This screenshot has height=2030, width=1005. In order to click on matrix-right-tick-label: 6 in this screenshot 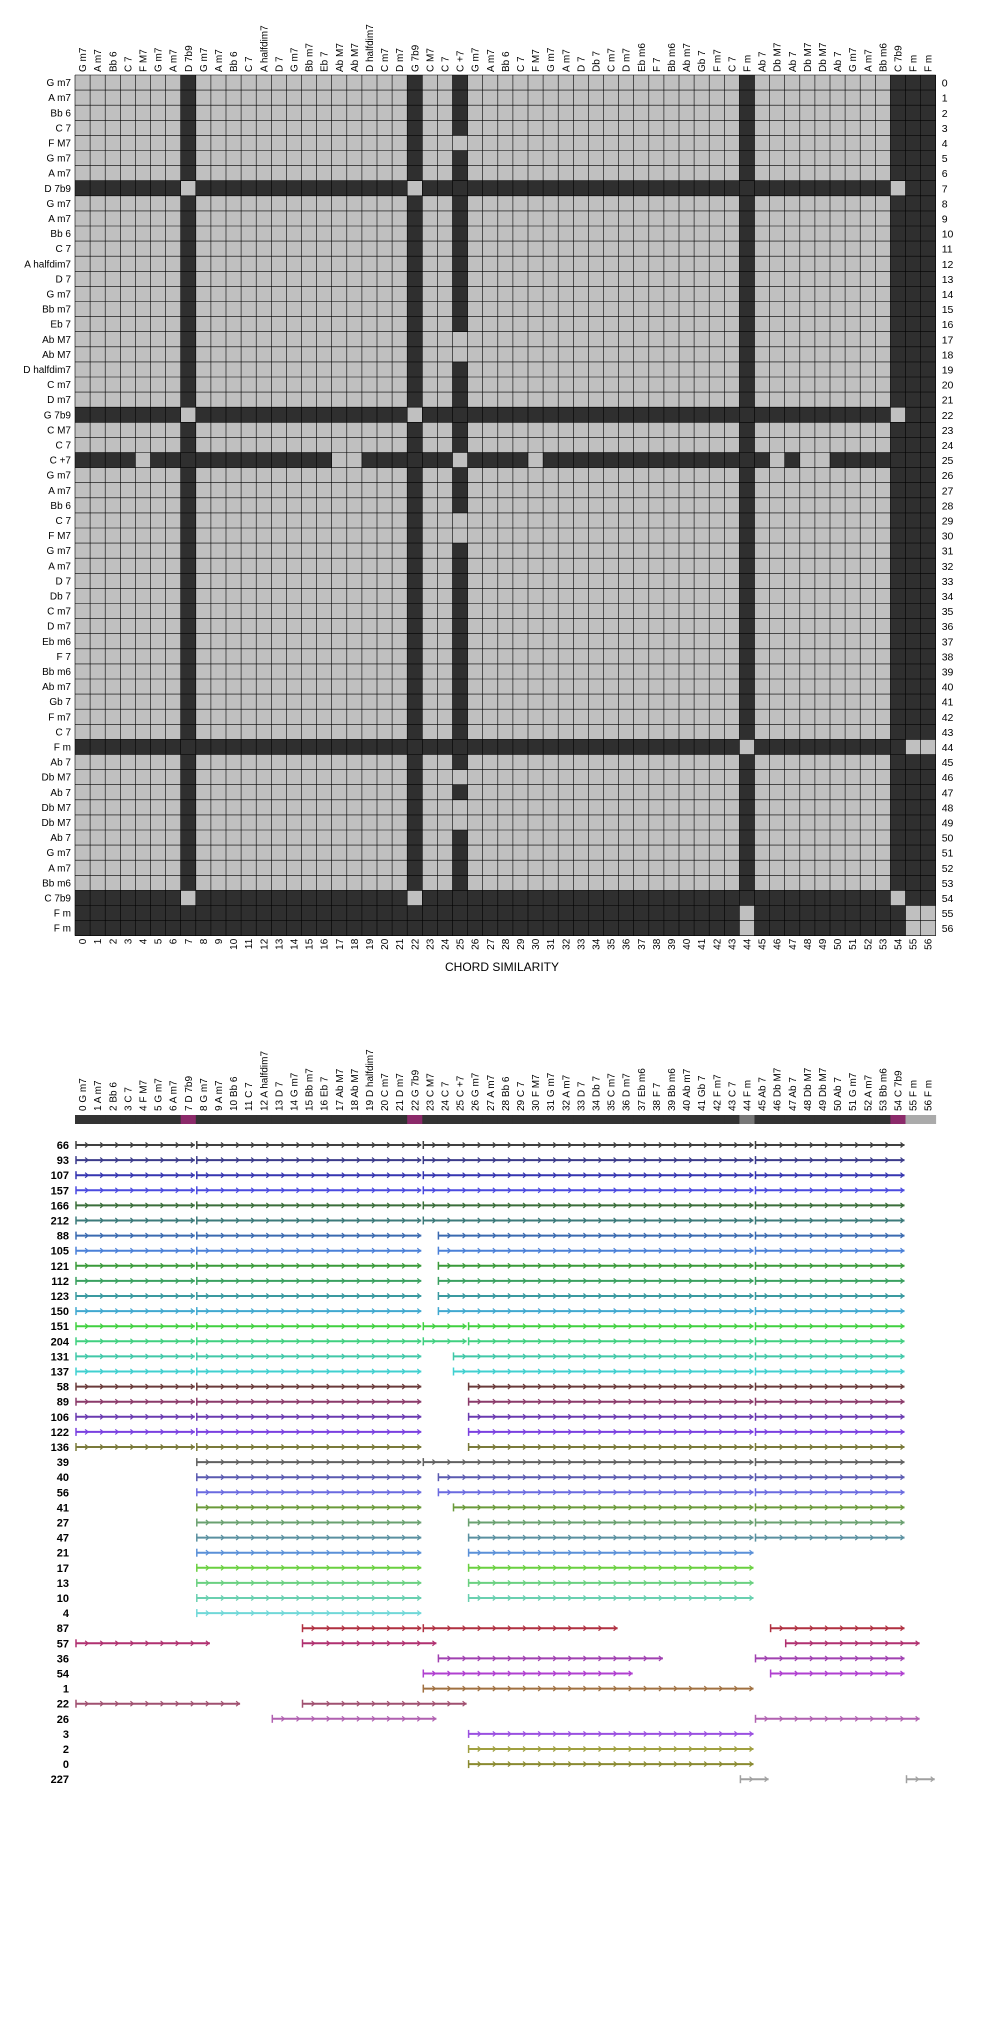, I will do `click(945, 174)`.